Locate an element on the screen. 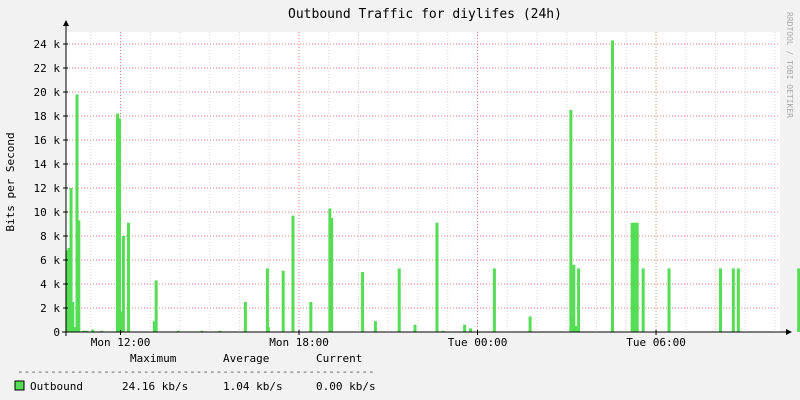 The height and width of the screenshot is (400, 800). chart-title: Outbound Traffic for diylifes (24h) is located at coordinates (425, 14).